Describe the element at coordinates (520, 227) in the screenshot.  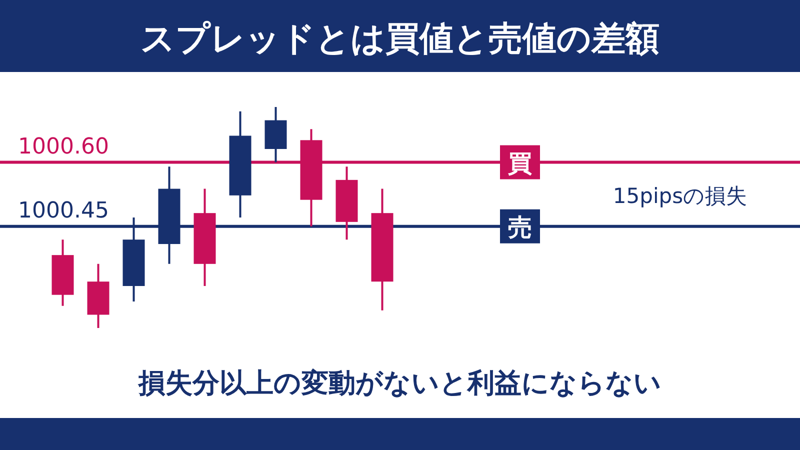
I see `ref-line-label: 売` at that location.